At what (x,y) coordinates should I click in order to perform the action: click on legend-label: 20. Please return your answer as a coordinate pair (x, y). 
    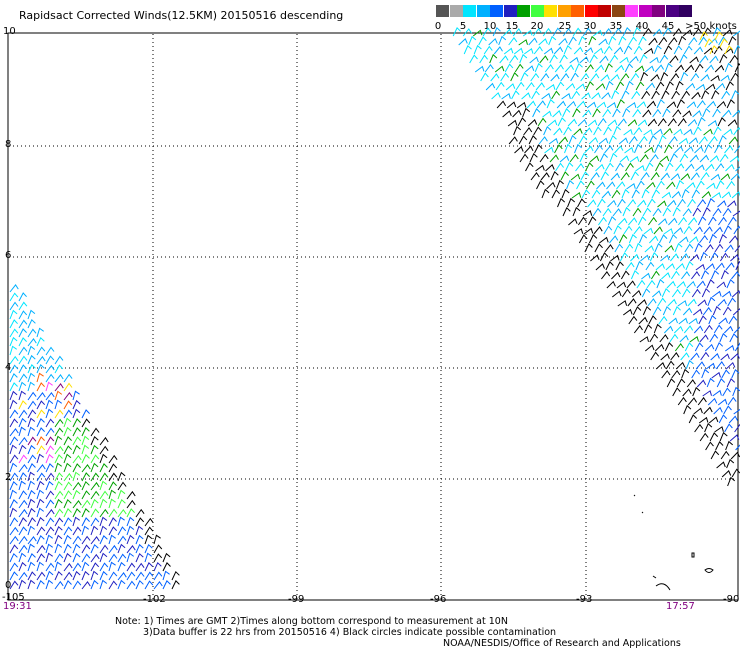
    Looking at the image, I should click on (537, 26).